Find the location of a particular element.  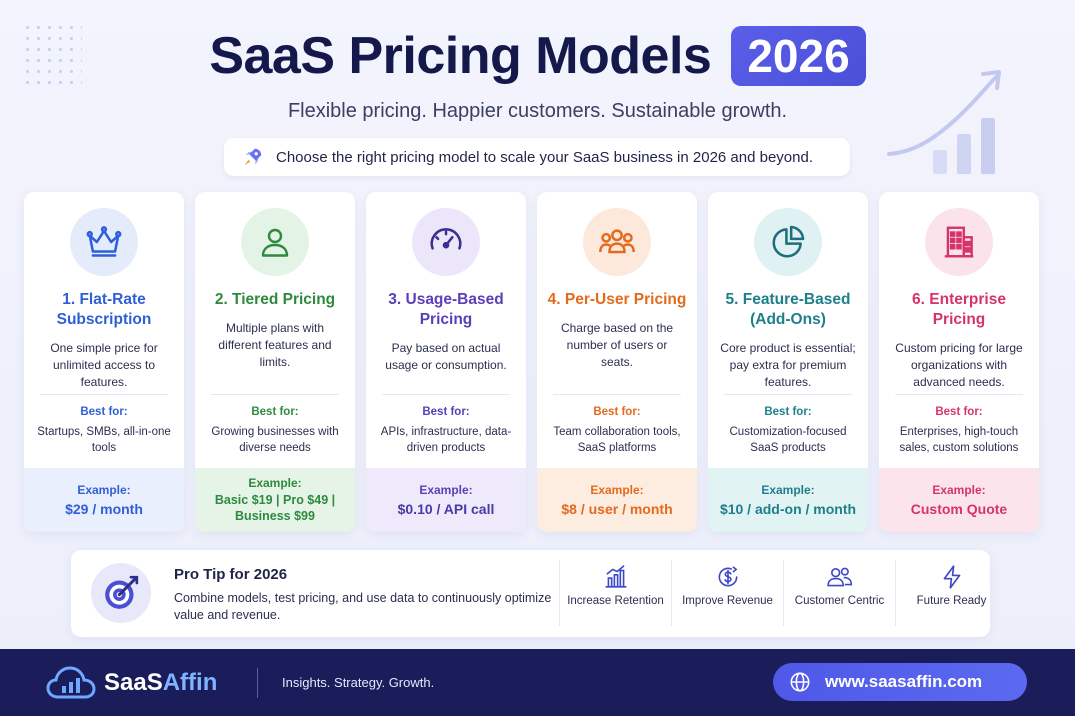

building-icon-circle is located at coordinates (959, 242).